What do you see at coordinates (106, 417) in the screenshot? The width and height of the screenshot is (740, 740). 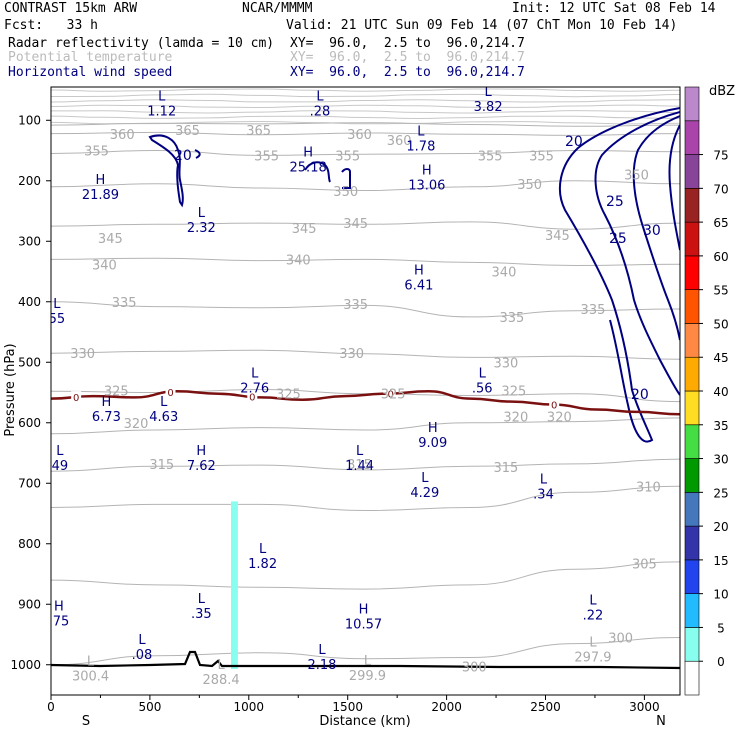 I see `extremum-value: 6.73` at bounding box center [106, 417].